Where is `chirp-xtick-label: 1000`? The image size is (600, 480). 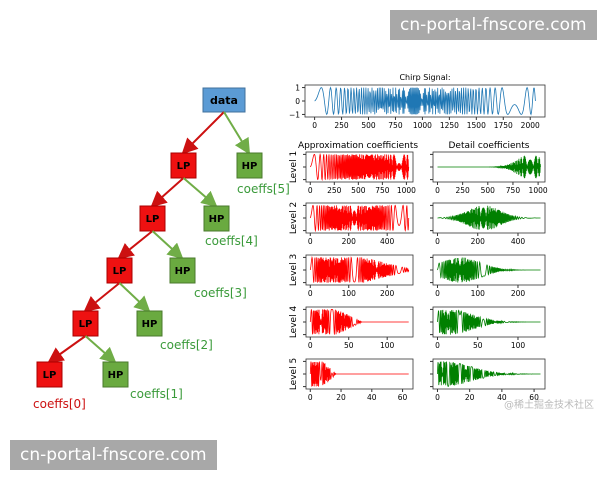
chirp-xtick-label: 1000 is located at coordinates (422, 125).